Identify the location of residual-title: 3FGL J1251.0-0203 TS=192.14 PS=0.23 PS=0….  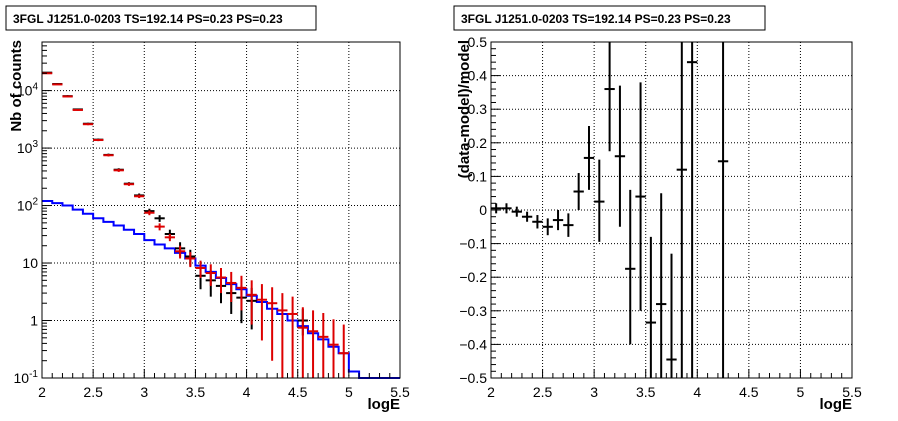
(596, 19).